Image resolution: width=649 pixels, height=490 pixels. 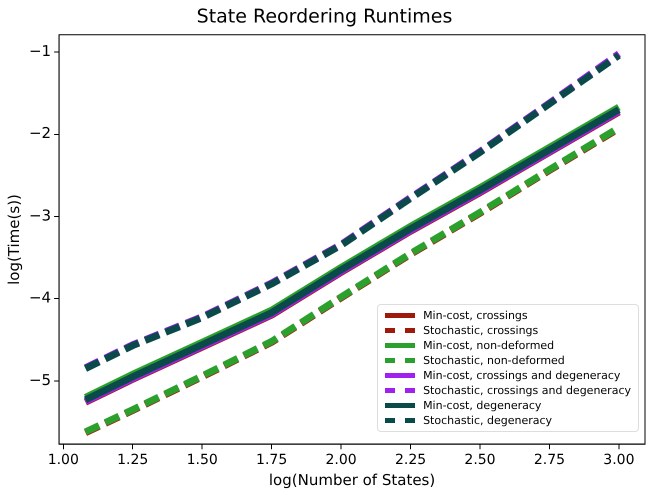 I want to click on legend-label: Stochastic, degeneracy, so click(x=487, y=420).